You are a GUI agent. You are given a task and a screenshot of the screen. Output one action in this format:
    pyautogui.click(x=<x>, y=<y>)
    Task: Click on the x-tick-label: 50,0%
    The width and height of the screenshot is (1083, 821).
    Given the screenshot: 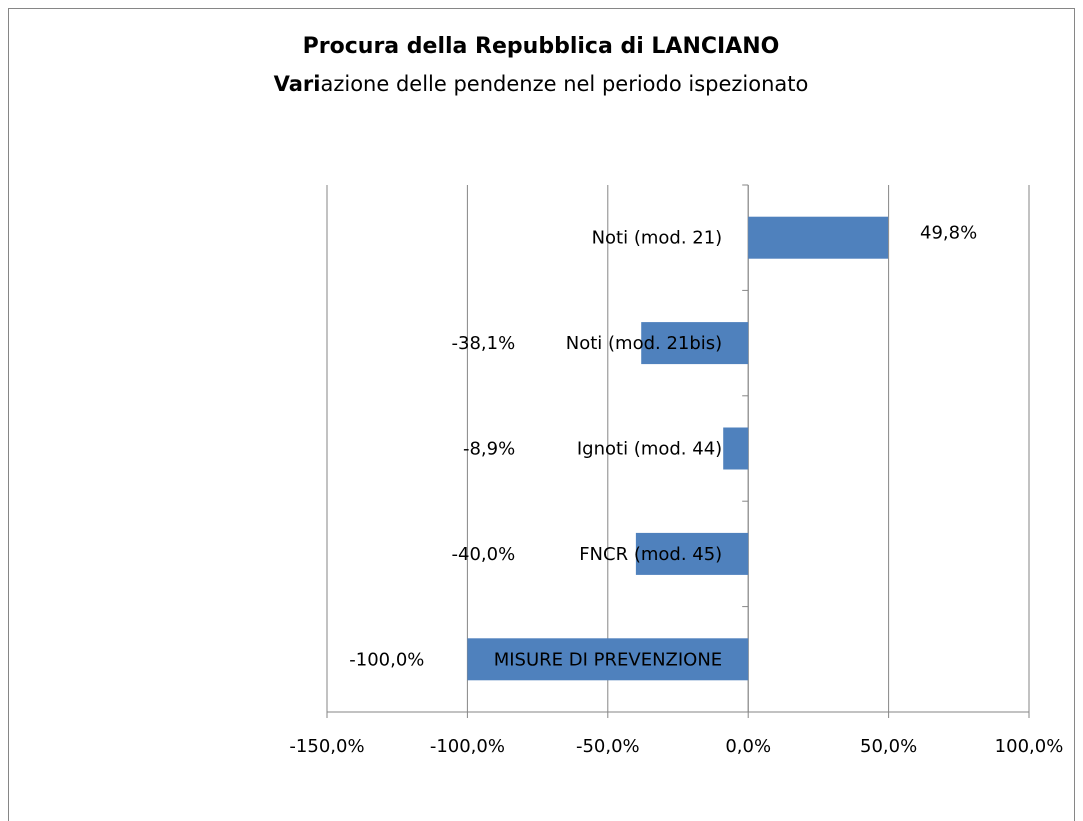 What is the action you would take?
    pyautogui.click(x=888, y=746)
    